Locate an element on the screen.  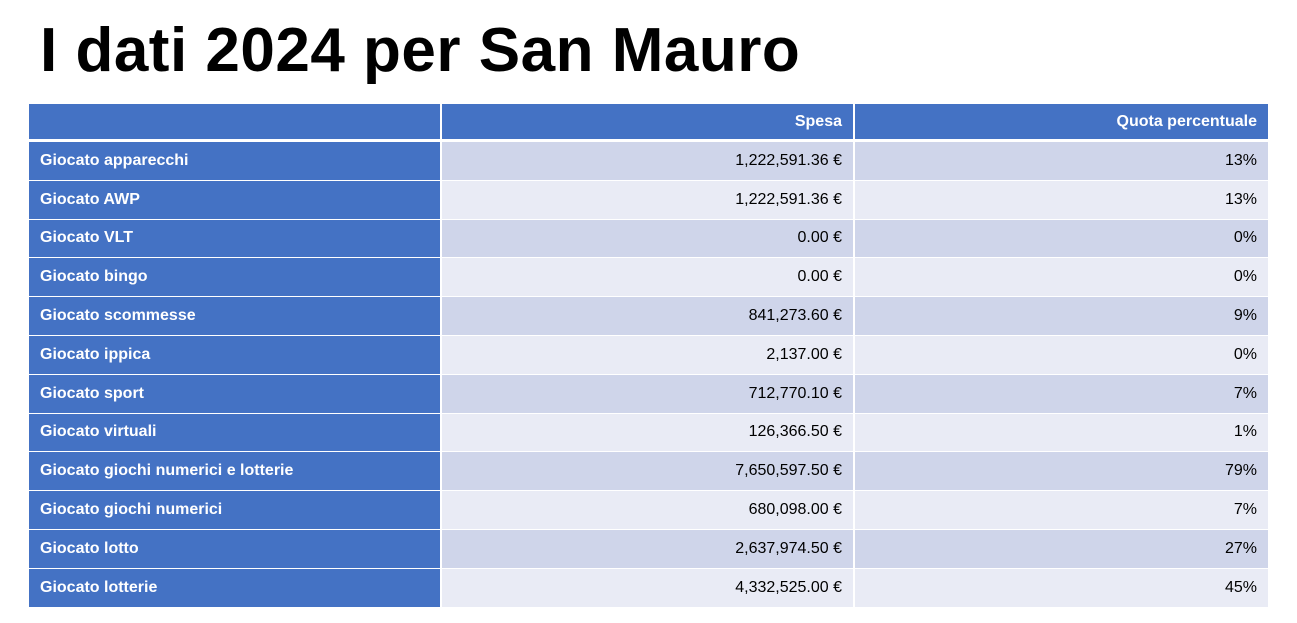
column-header-spesa: Spesa is located at coordinates (648, 123).